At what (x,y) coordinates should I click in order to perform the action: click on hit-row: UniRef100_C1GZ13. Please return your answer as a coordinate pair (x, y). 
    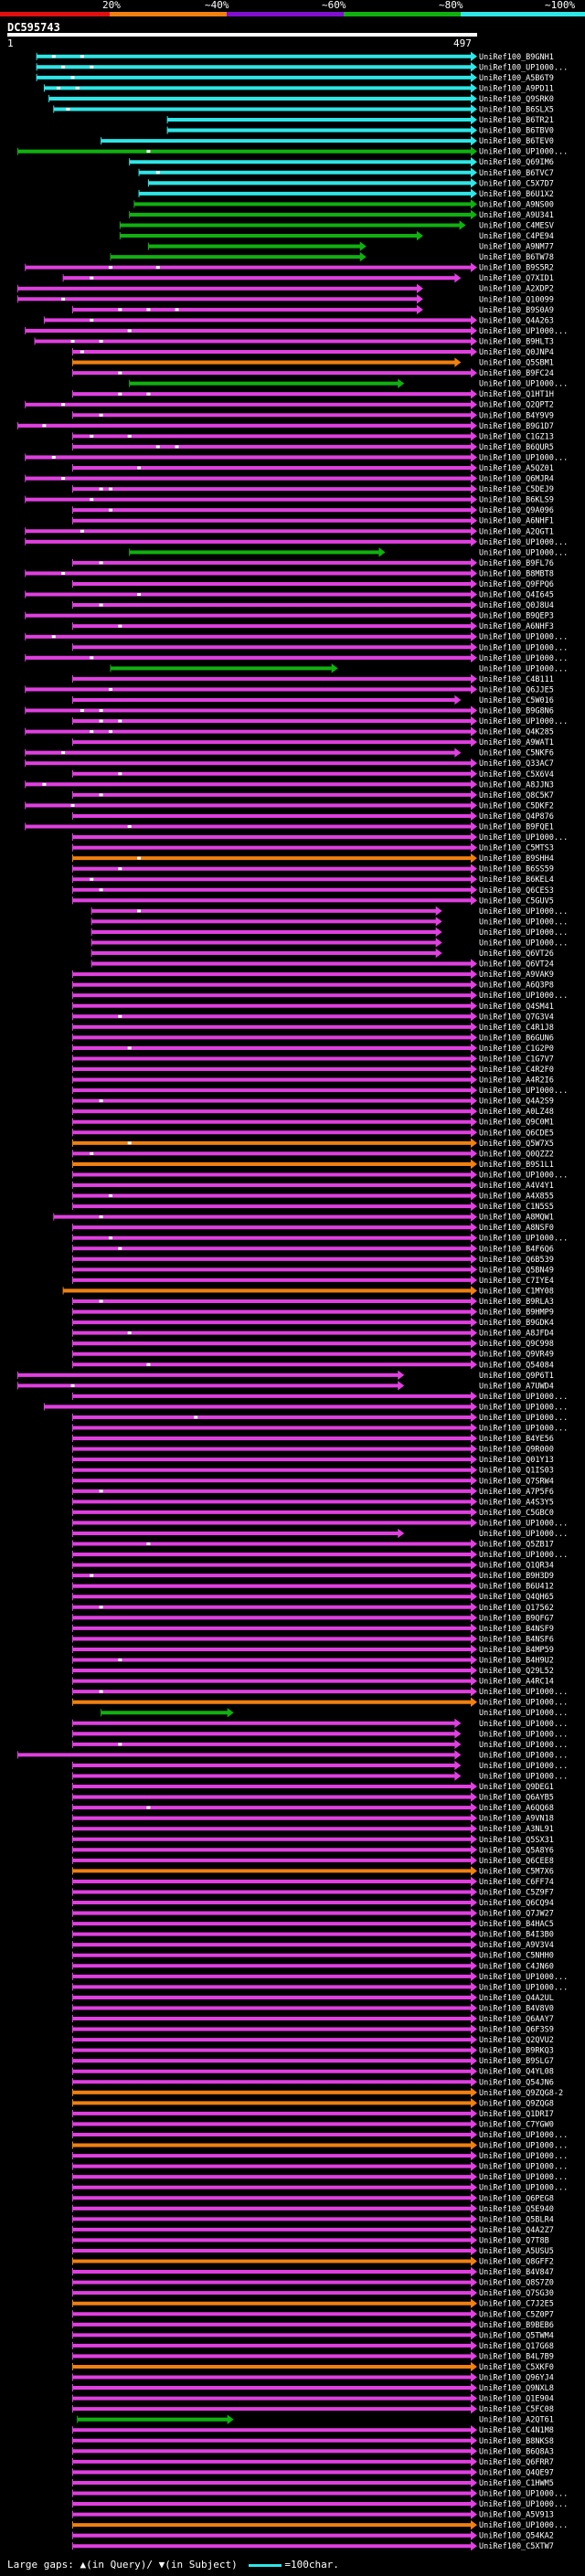
    Looking at the image, I should click on (313, 436).